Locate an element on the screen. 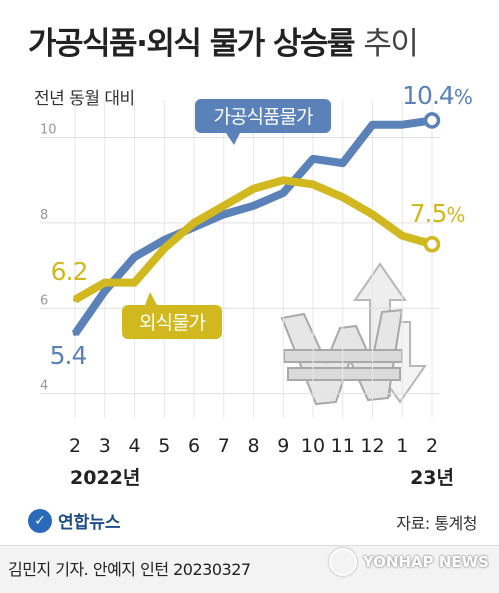 This screenshot has width=499, height=593. watermark: YONHAP NEWS is located at coordinates (408, 562).